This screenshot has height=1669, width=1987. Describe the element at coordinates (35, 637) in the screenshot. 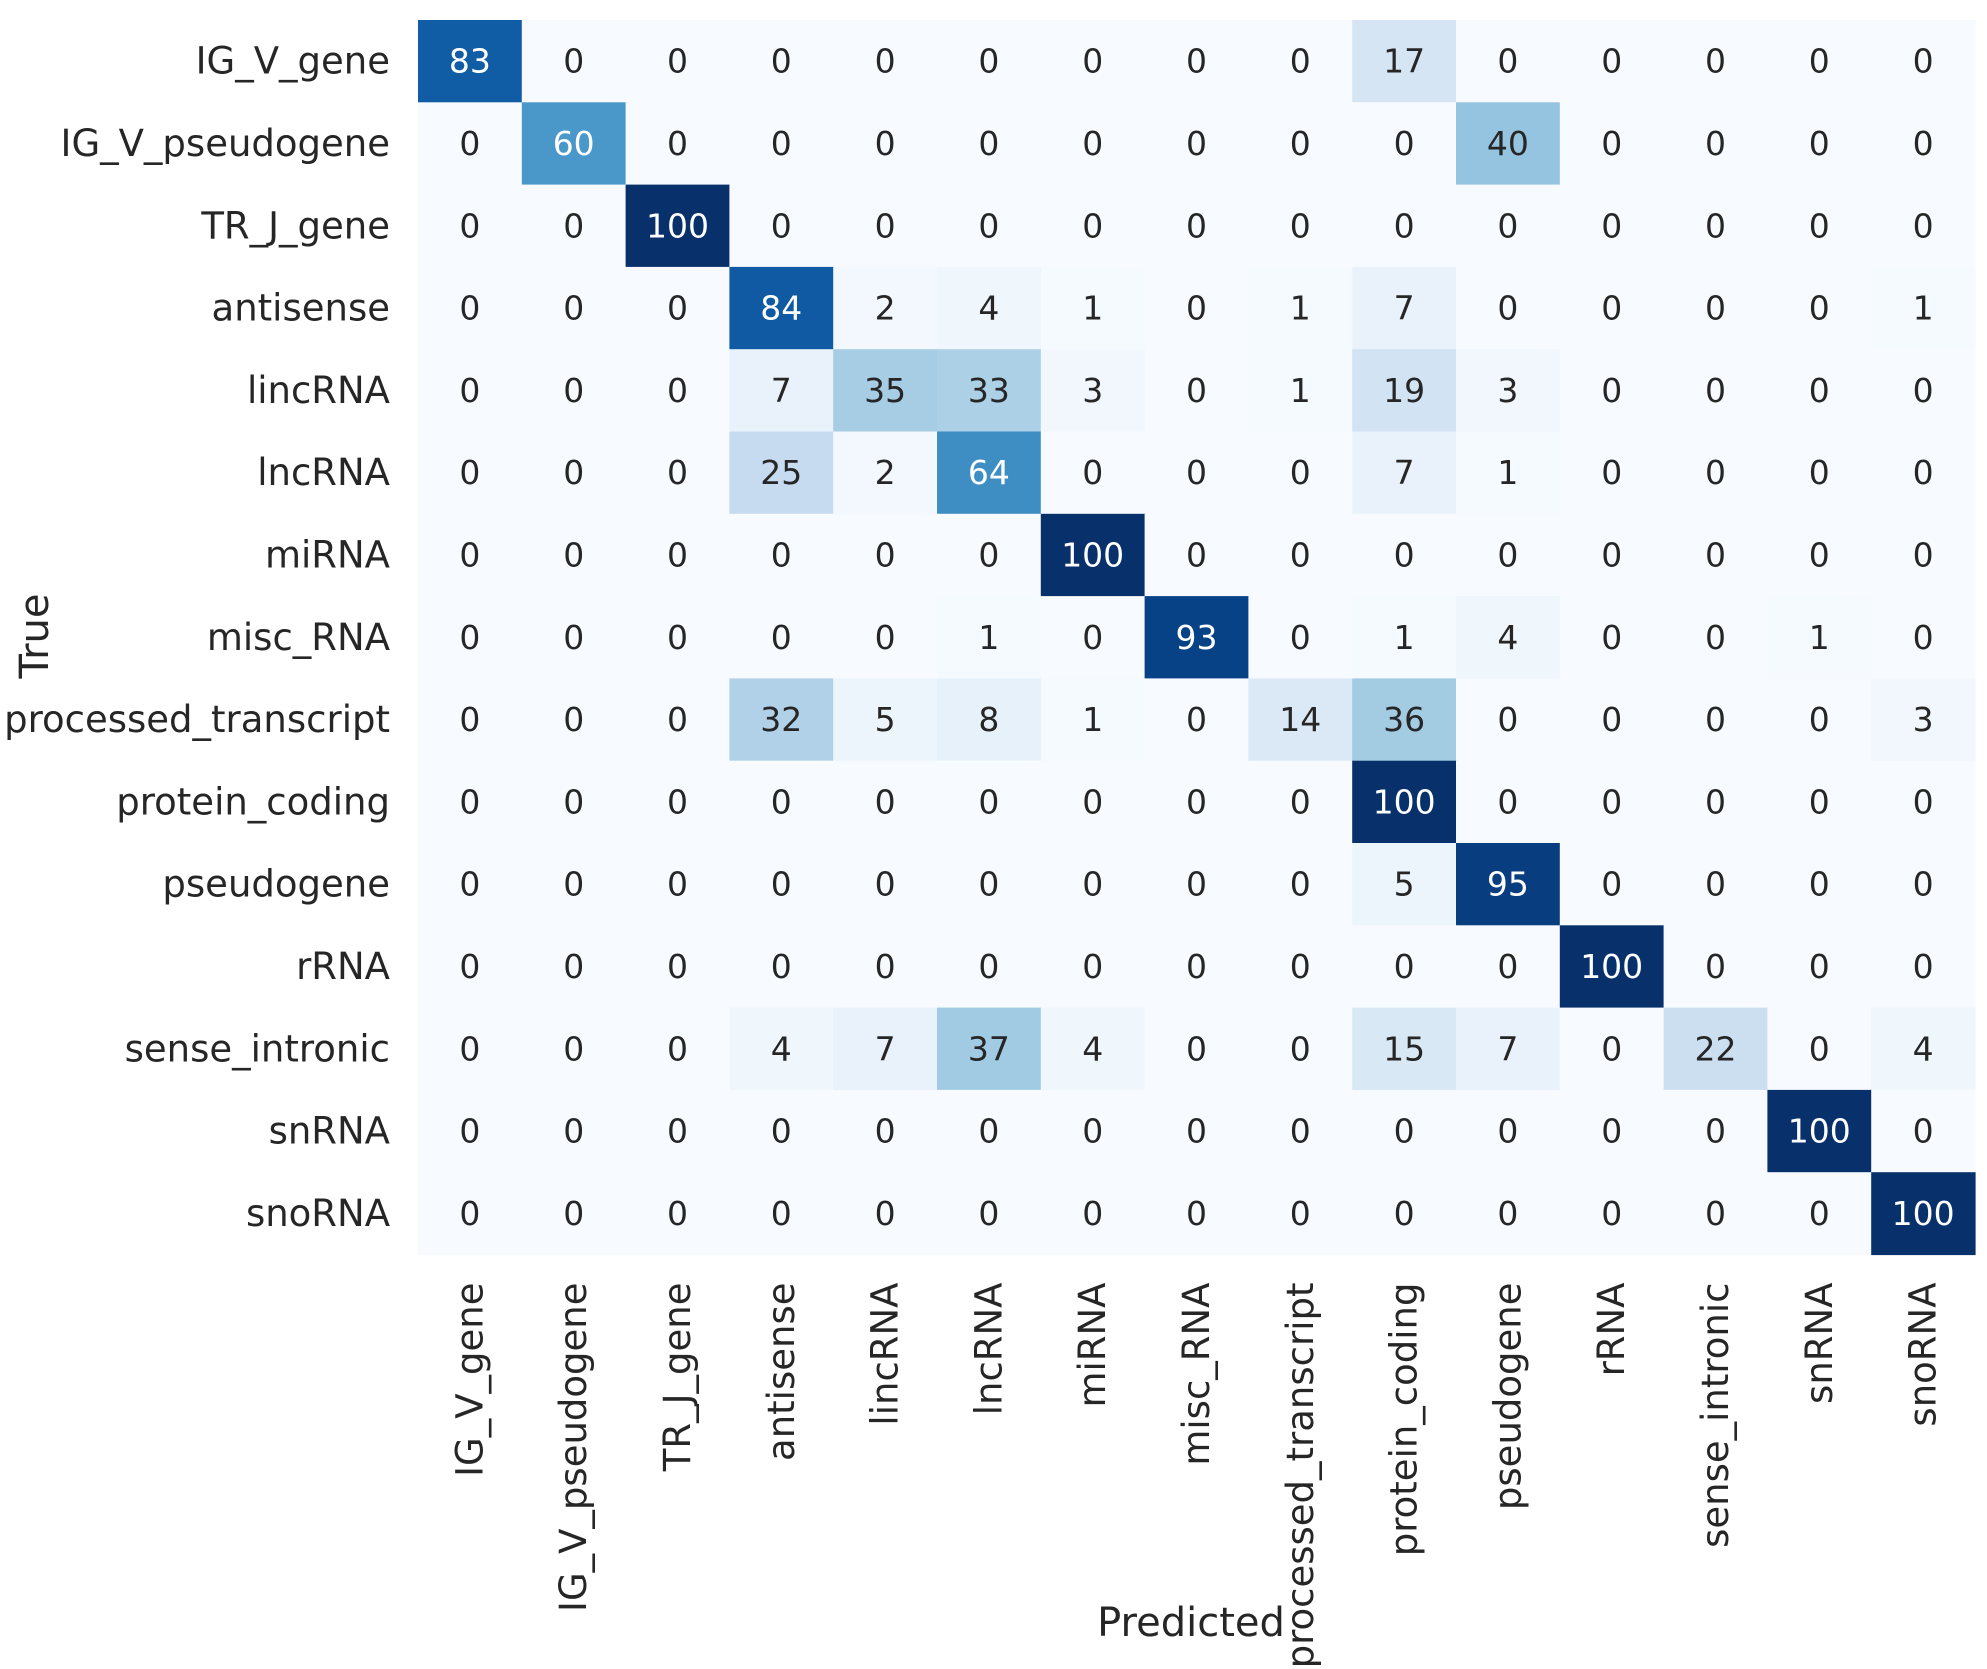

I see `y-axis-label: True` at that location.